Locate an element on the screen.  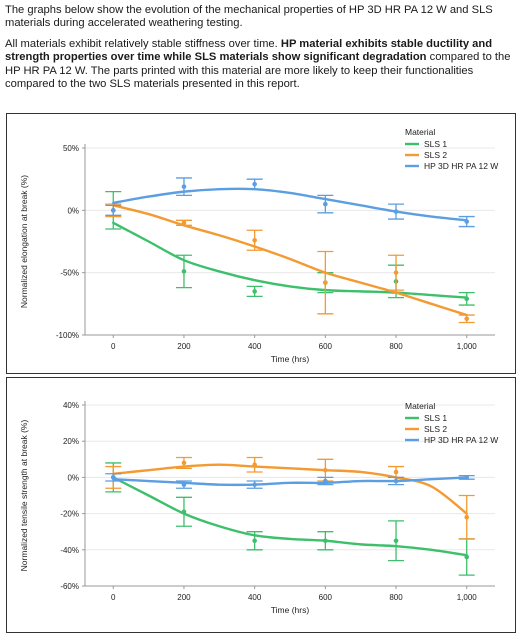
tensile-x-tick-label: 0 is located at coordinates (113, 597).